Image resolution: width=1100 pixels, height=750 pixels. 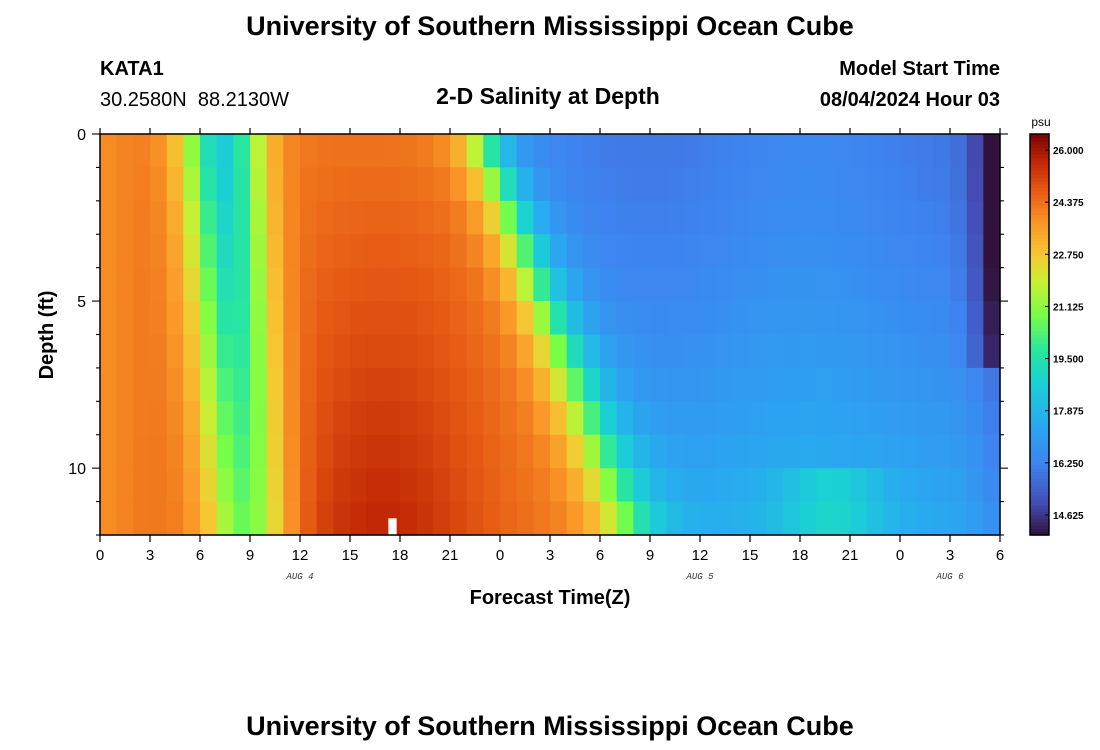 What do you see at coordinates (1068, 516) in the screenshot?
I see `colorbar-tick-label: 14.625` at bounding box center [1068, 516].